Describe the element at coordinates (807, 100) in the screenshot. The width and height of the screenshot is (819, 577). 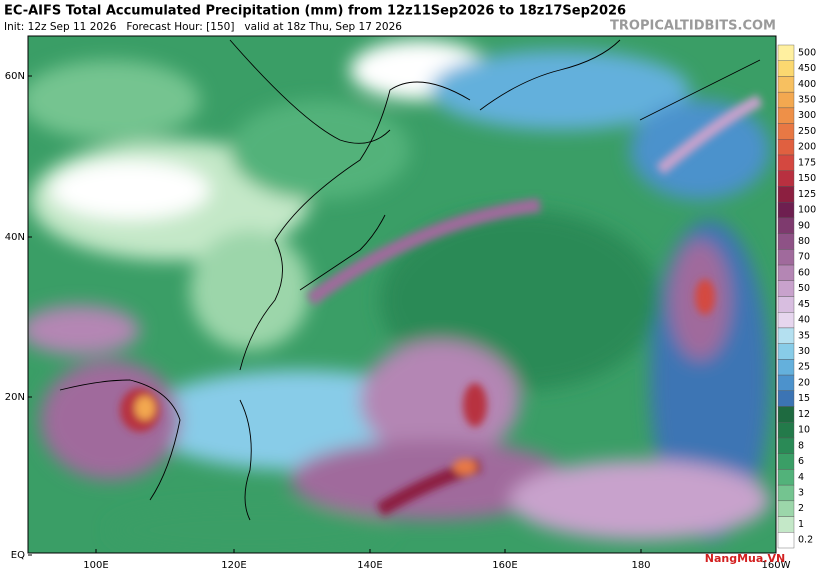
I see `colorbar-label: 350` at that location.